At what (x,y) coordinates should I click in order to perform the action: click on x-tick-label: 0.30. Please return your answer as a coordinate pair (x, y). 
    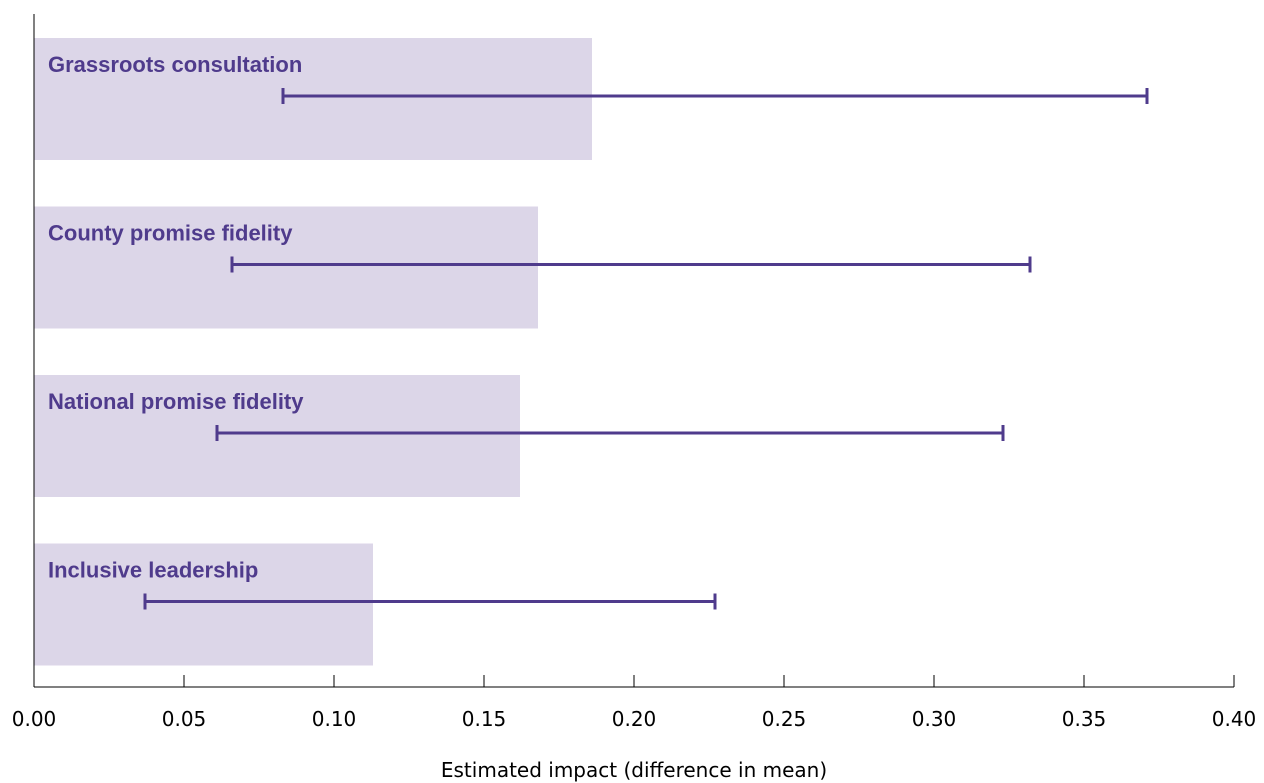
    Looking at the image, I should click on (934, 719).